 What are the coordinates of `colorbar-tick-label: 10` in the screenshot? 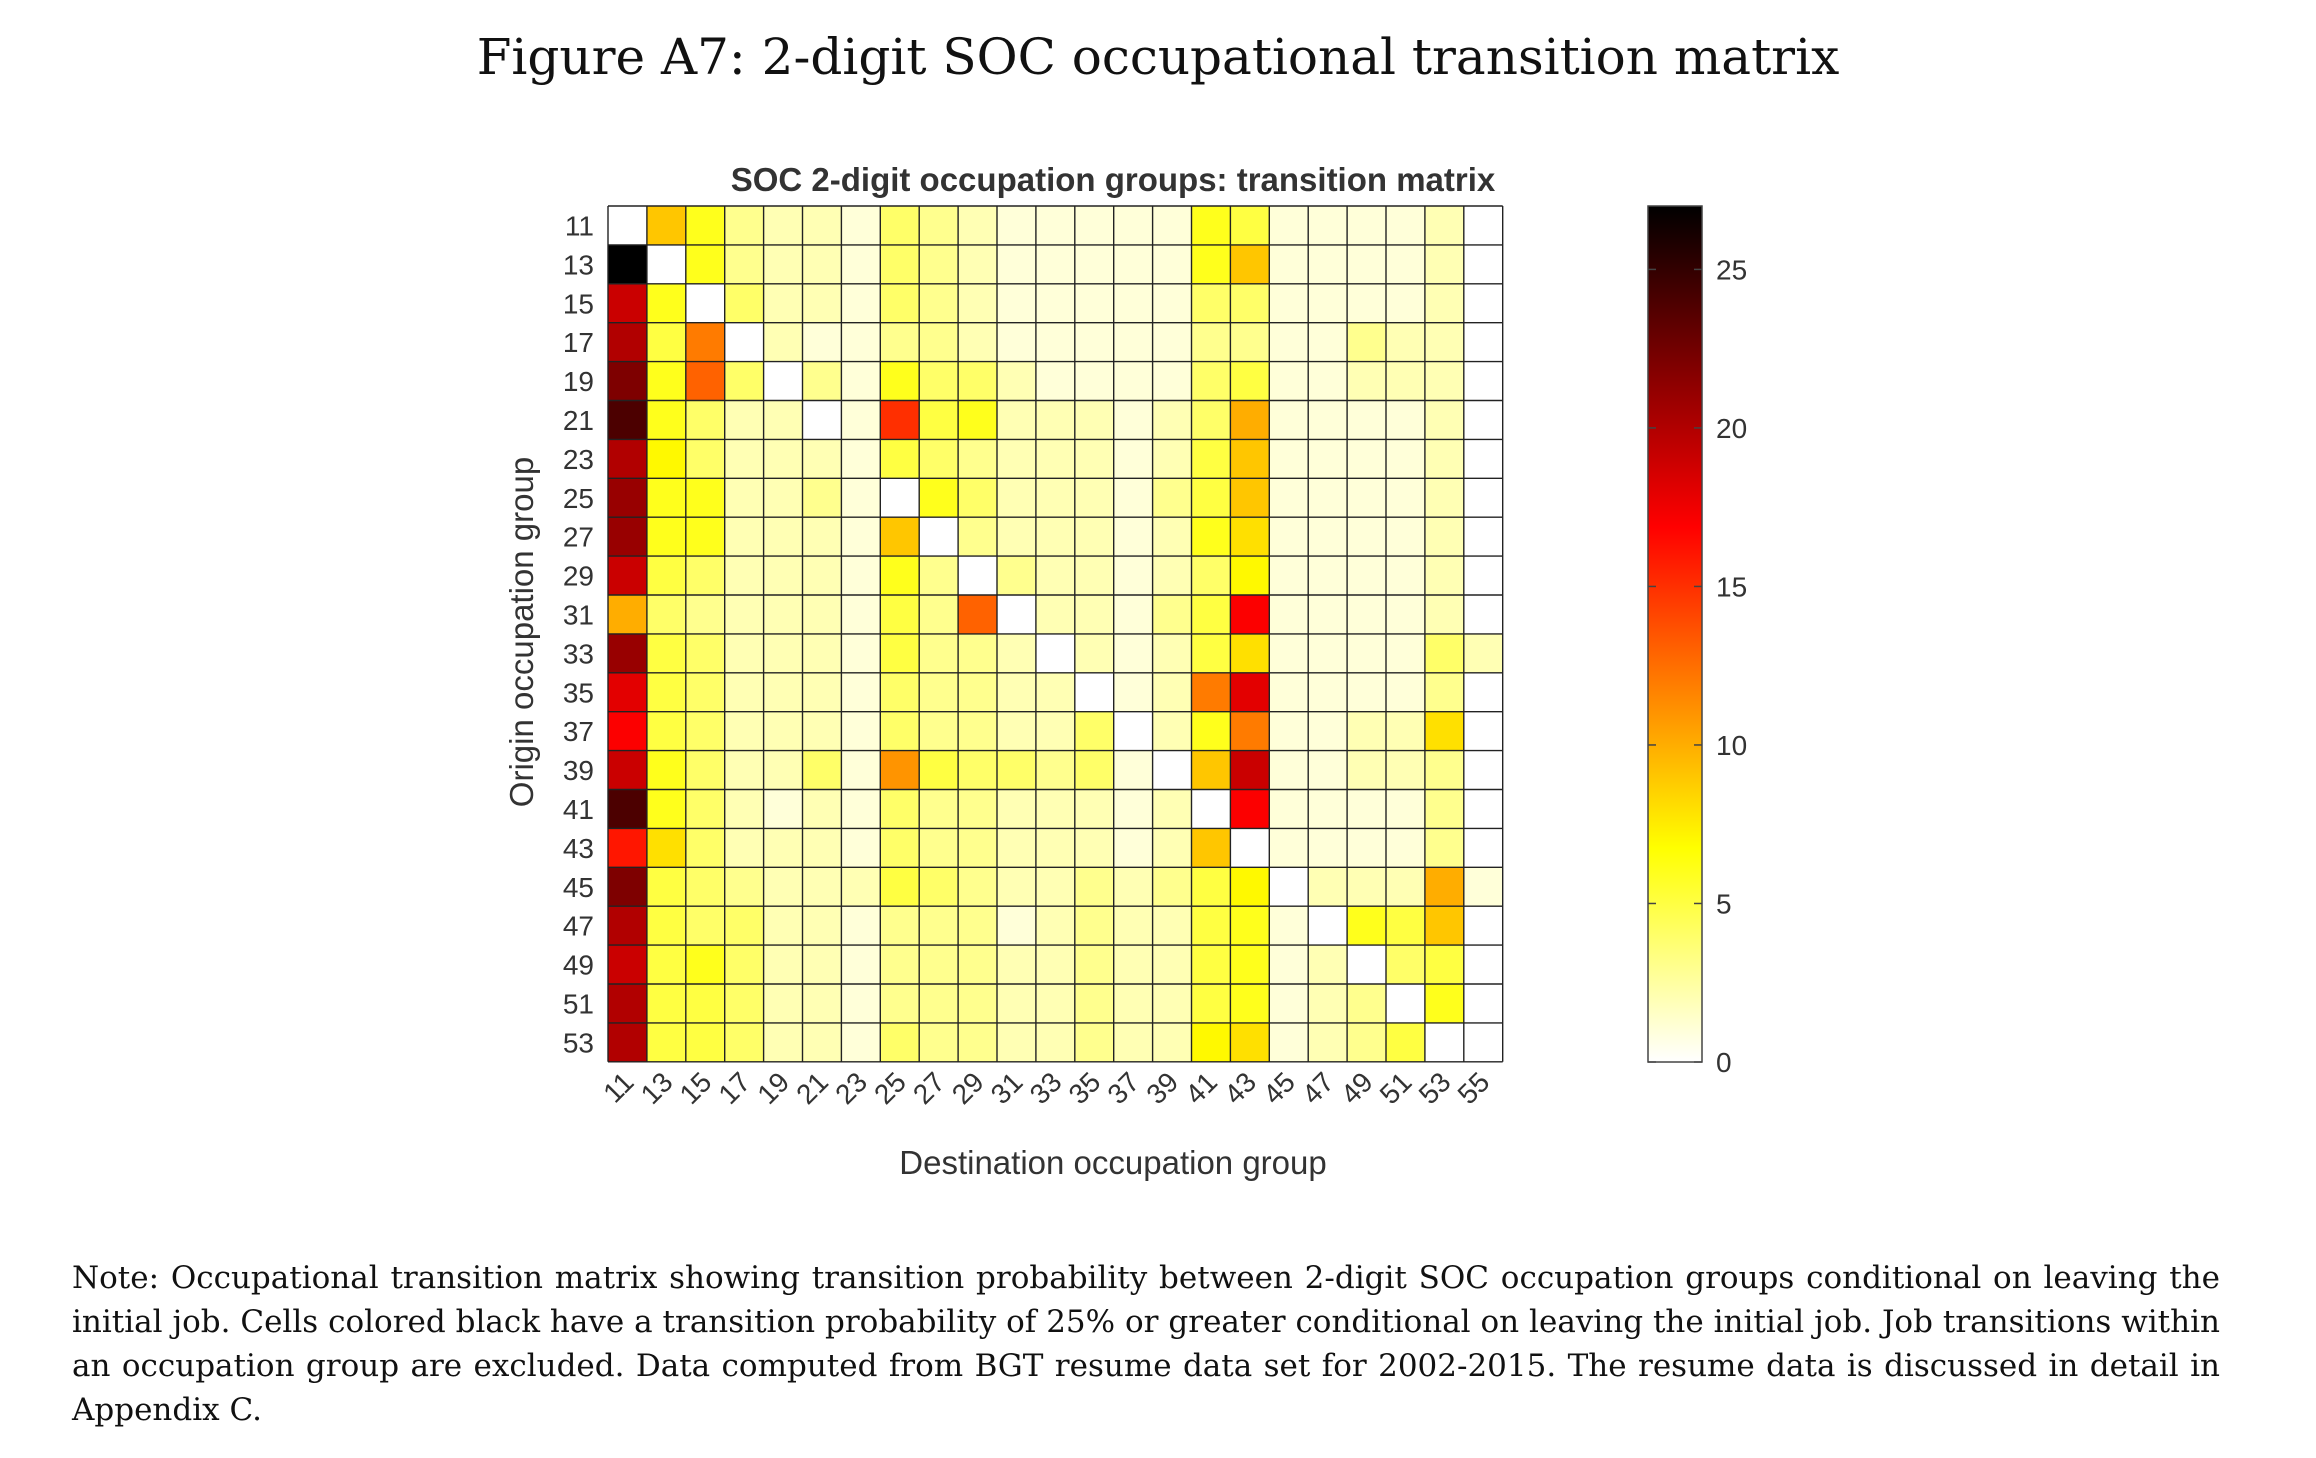 It's located at (1731, 745).